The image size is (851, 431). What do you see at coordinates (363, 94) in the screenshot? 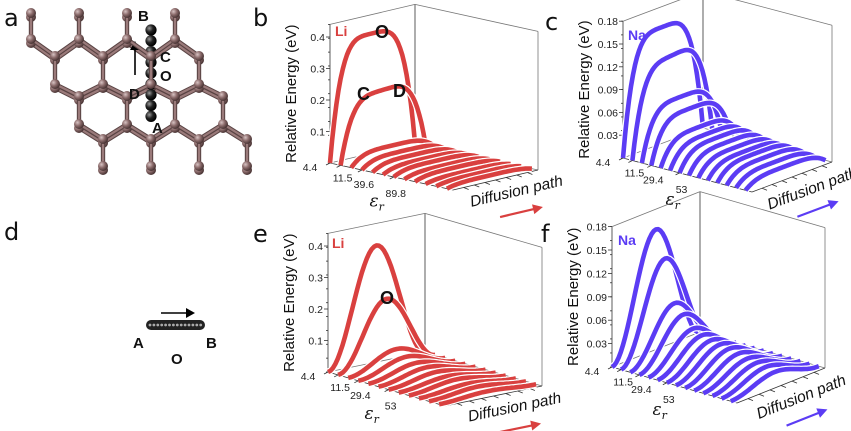
I see `site-annotation: C` at bounding box center [363, 94].